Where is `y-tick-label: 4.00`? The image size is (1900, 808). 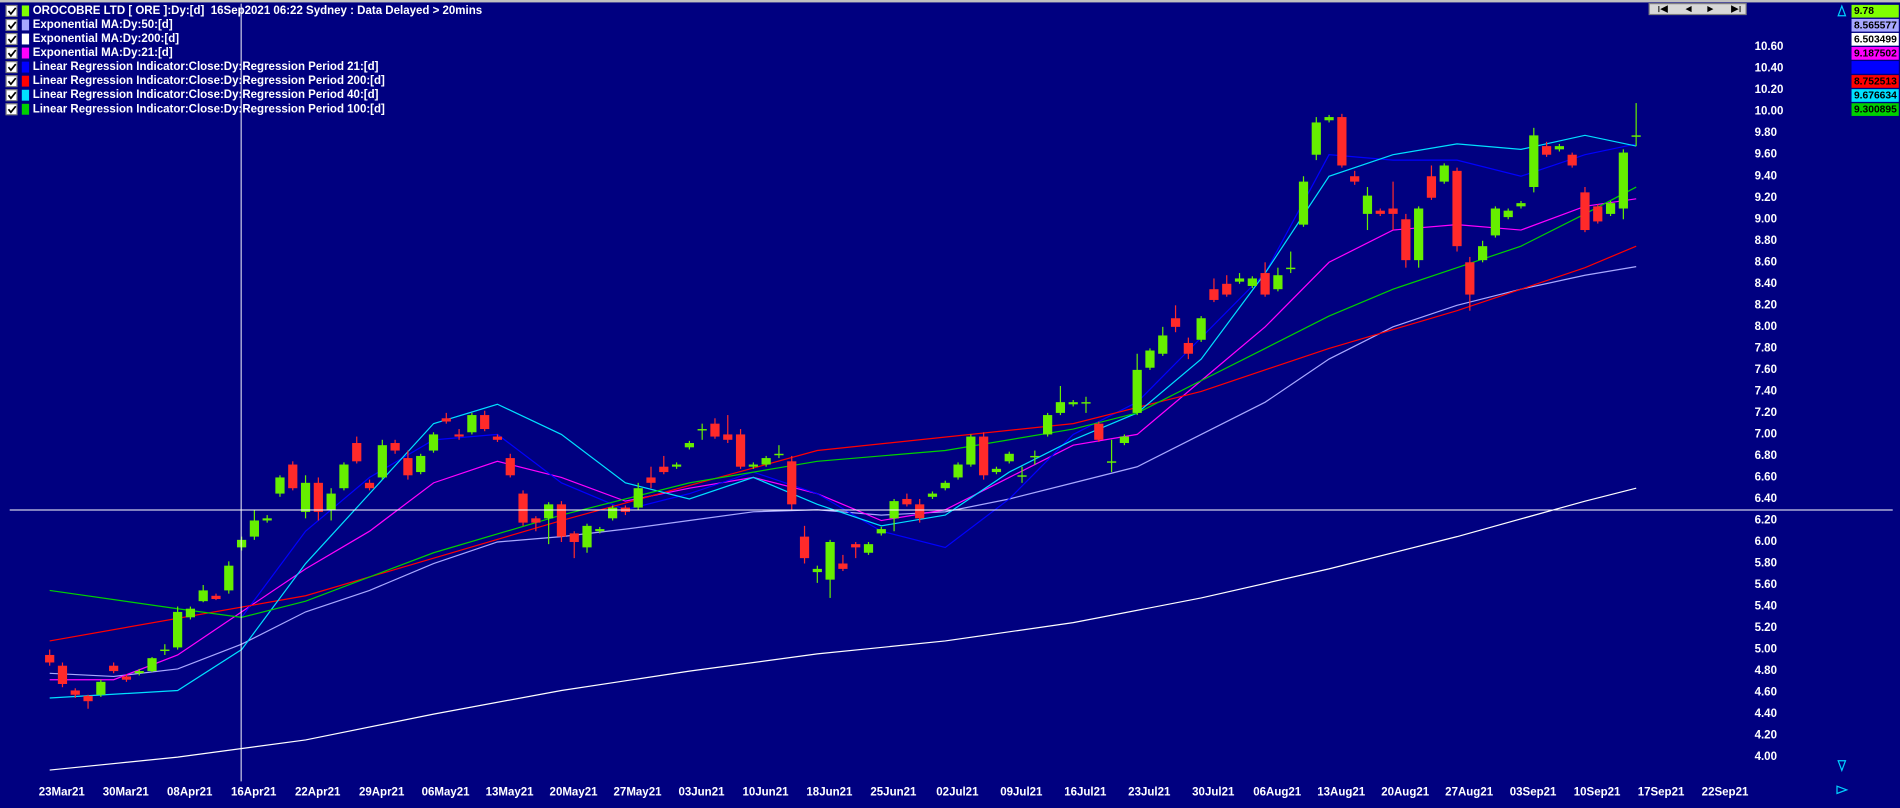 y-tick-label: 4.00 is located at coordinates (1766, 757).